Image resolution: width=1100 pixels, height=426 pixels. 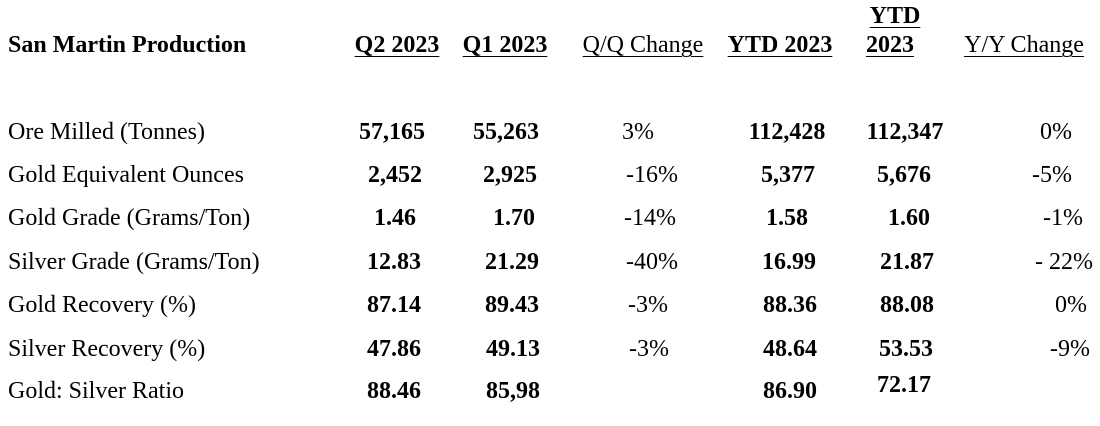 I want to click on cell-ytd-b: 72.17, so click(x=904, y=385).